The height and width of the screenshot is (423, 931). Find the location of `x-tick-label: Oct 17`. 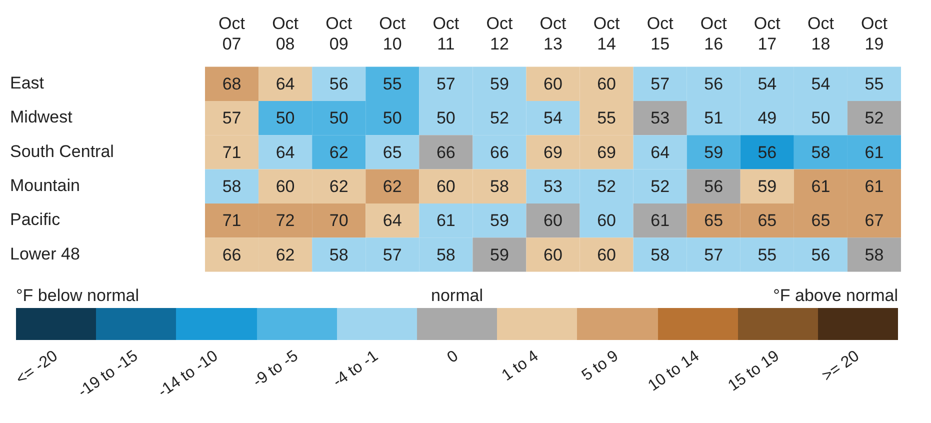

x-tick-label: Oct 17 is located at coordinates (767, 34).